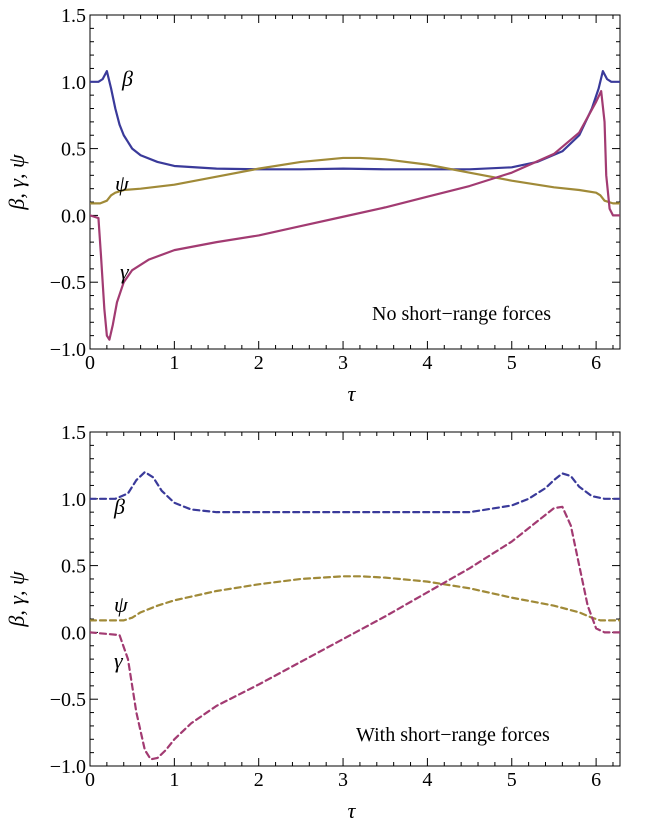 The width and height of the screenshot is (649, 827). Describe the element at coordinates (453, 735) in the screenshot. I see `panel-annotation: With short−range forces` at that location.